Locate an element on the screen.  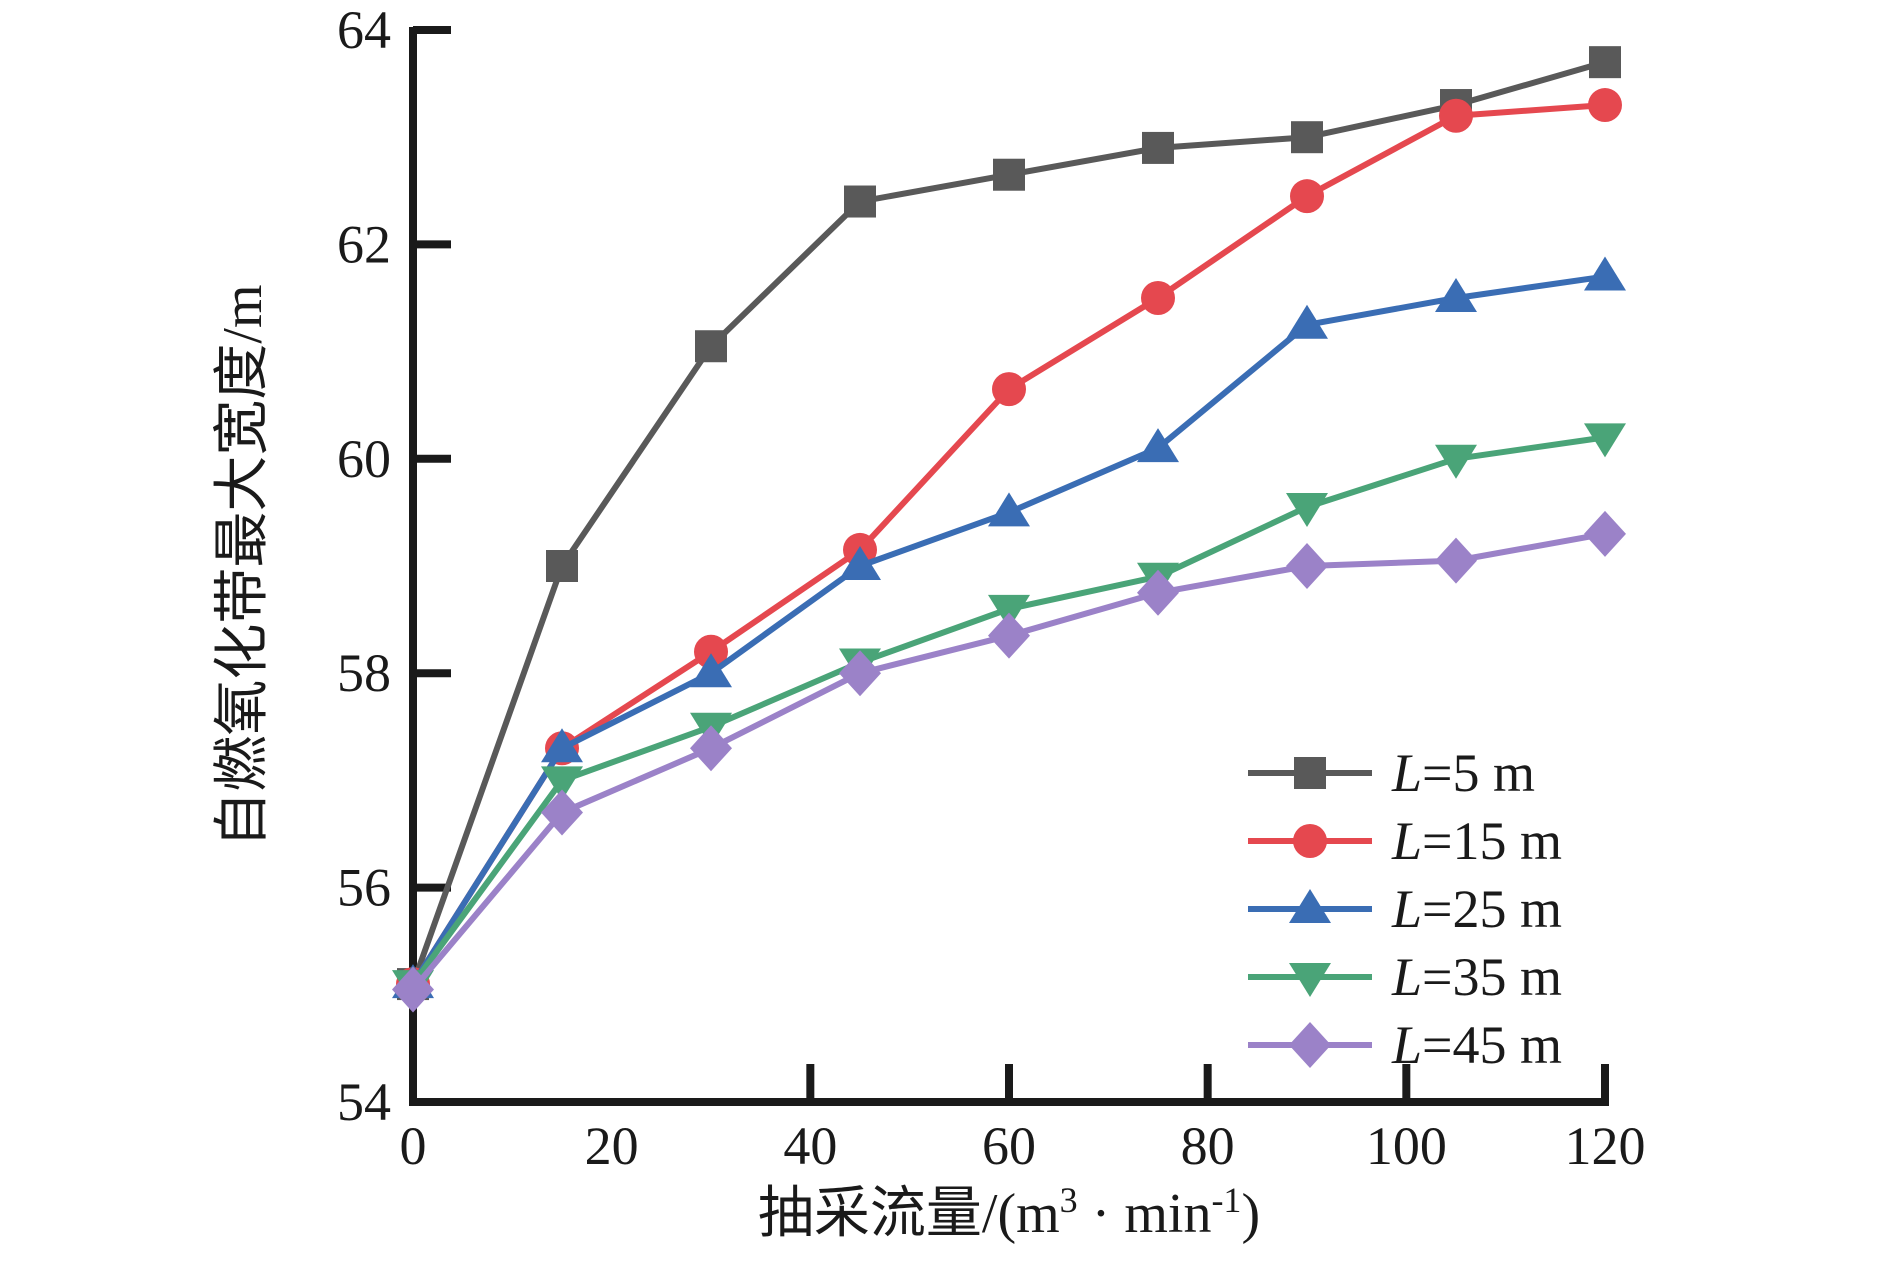
data-point-s1-x30 is located at coordinates (711, 651).